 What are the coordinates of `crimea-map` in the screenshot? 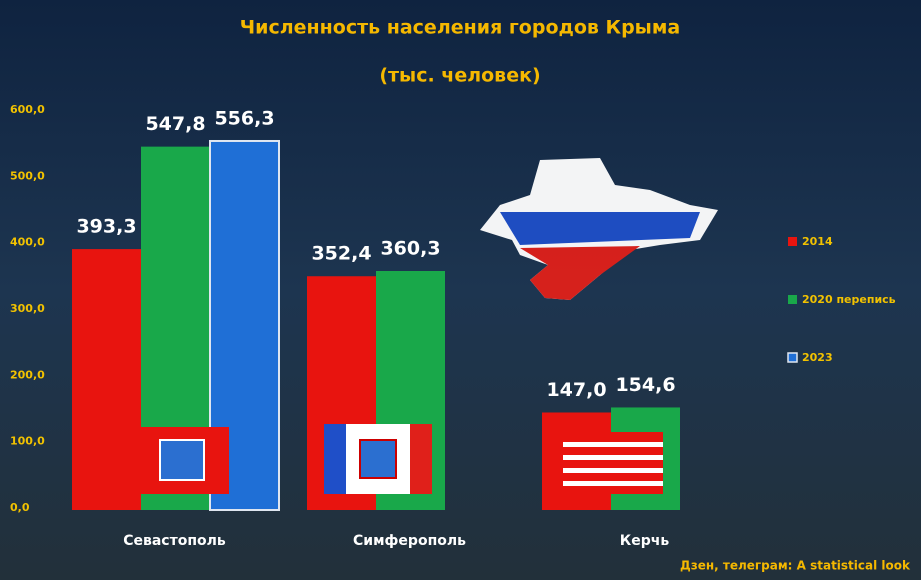 It's located at (599, 229).